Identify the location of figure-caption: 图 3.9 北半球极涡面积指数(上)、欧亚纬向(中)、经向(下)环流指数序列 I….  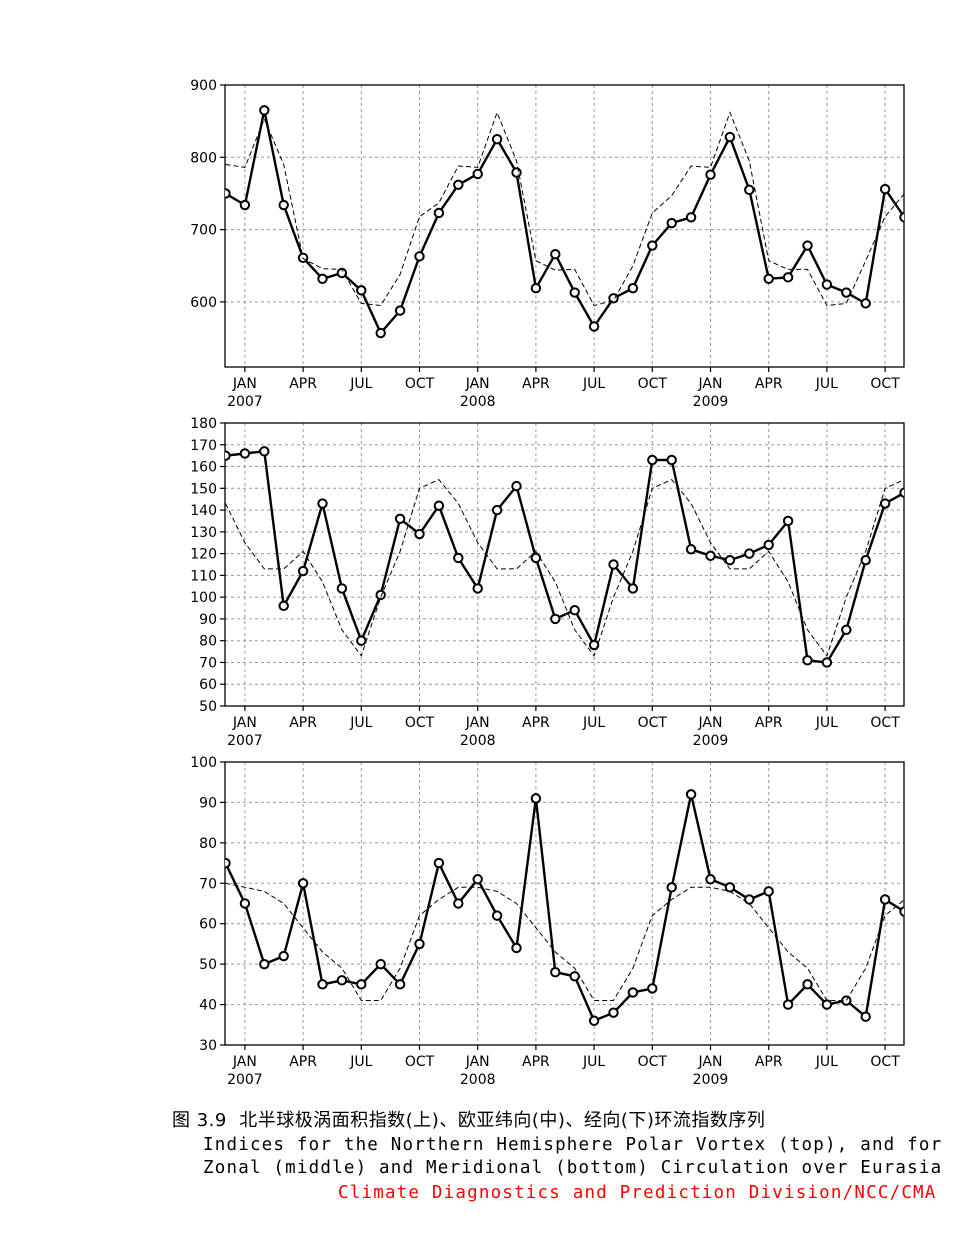
(480, 1160).